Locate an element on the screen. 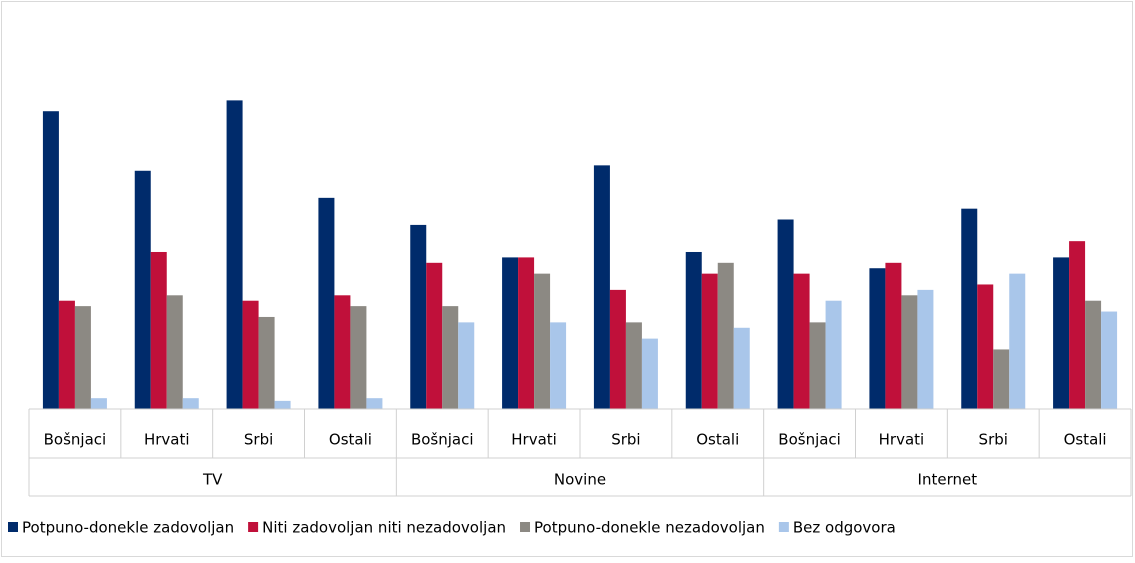 The width and height of the screenshot is (1135, 563). legend-label: Niti zadovoljan niti nezadovoljan is located at coordinates (384, 528).